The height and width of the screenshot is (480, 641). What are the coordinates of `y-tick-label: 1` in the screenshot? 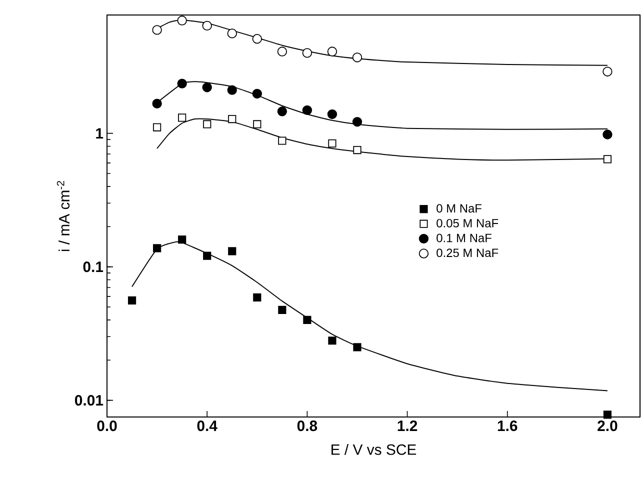 It's located at (100, 133).